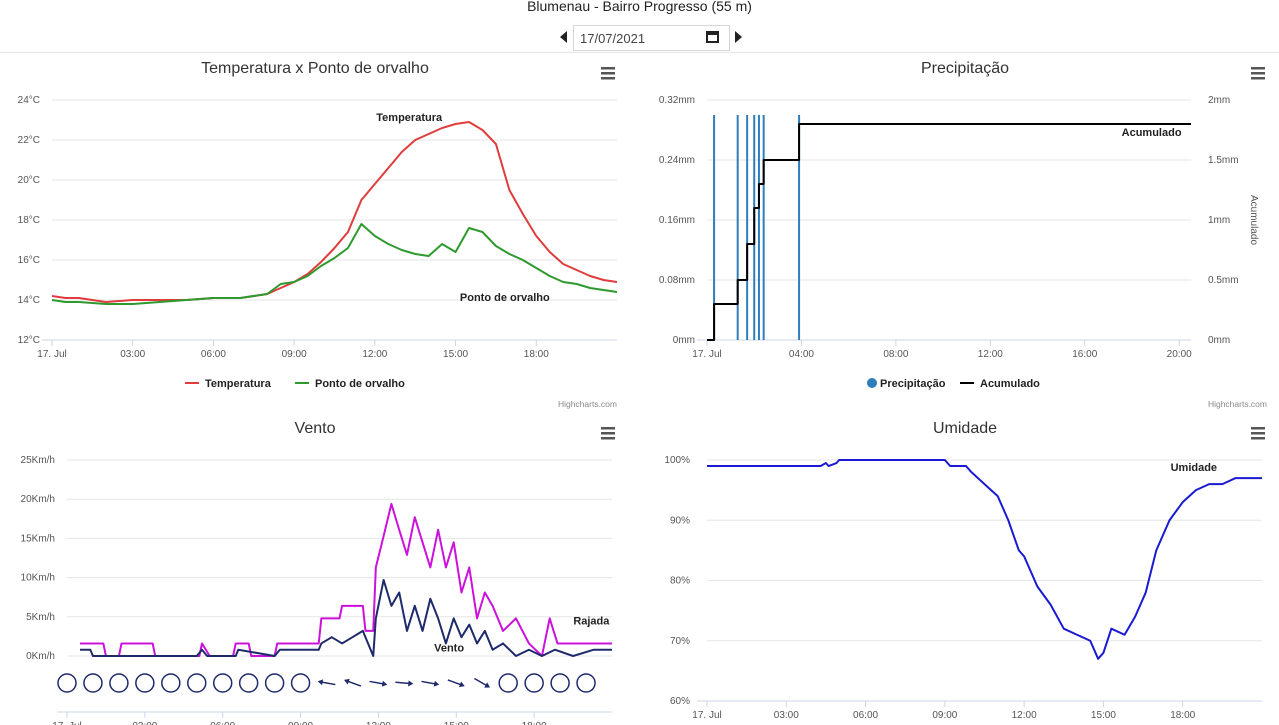 The image size is (1279, 725). I want to click on highcharts-credit: Highcharts.com, so click(587, 404).